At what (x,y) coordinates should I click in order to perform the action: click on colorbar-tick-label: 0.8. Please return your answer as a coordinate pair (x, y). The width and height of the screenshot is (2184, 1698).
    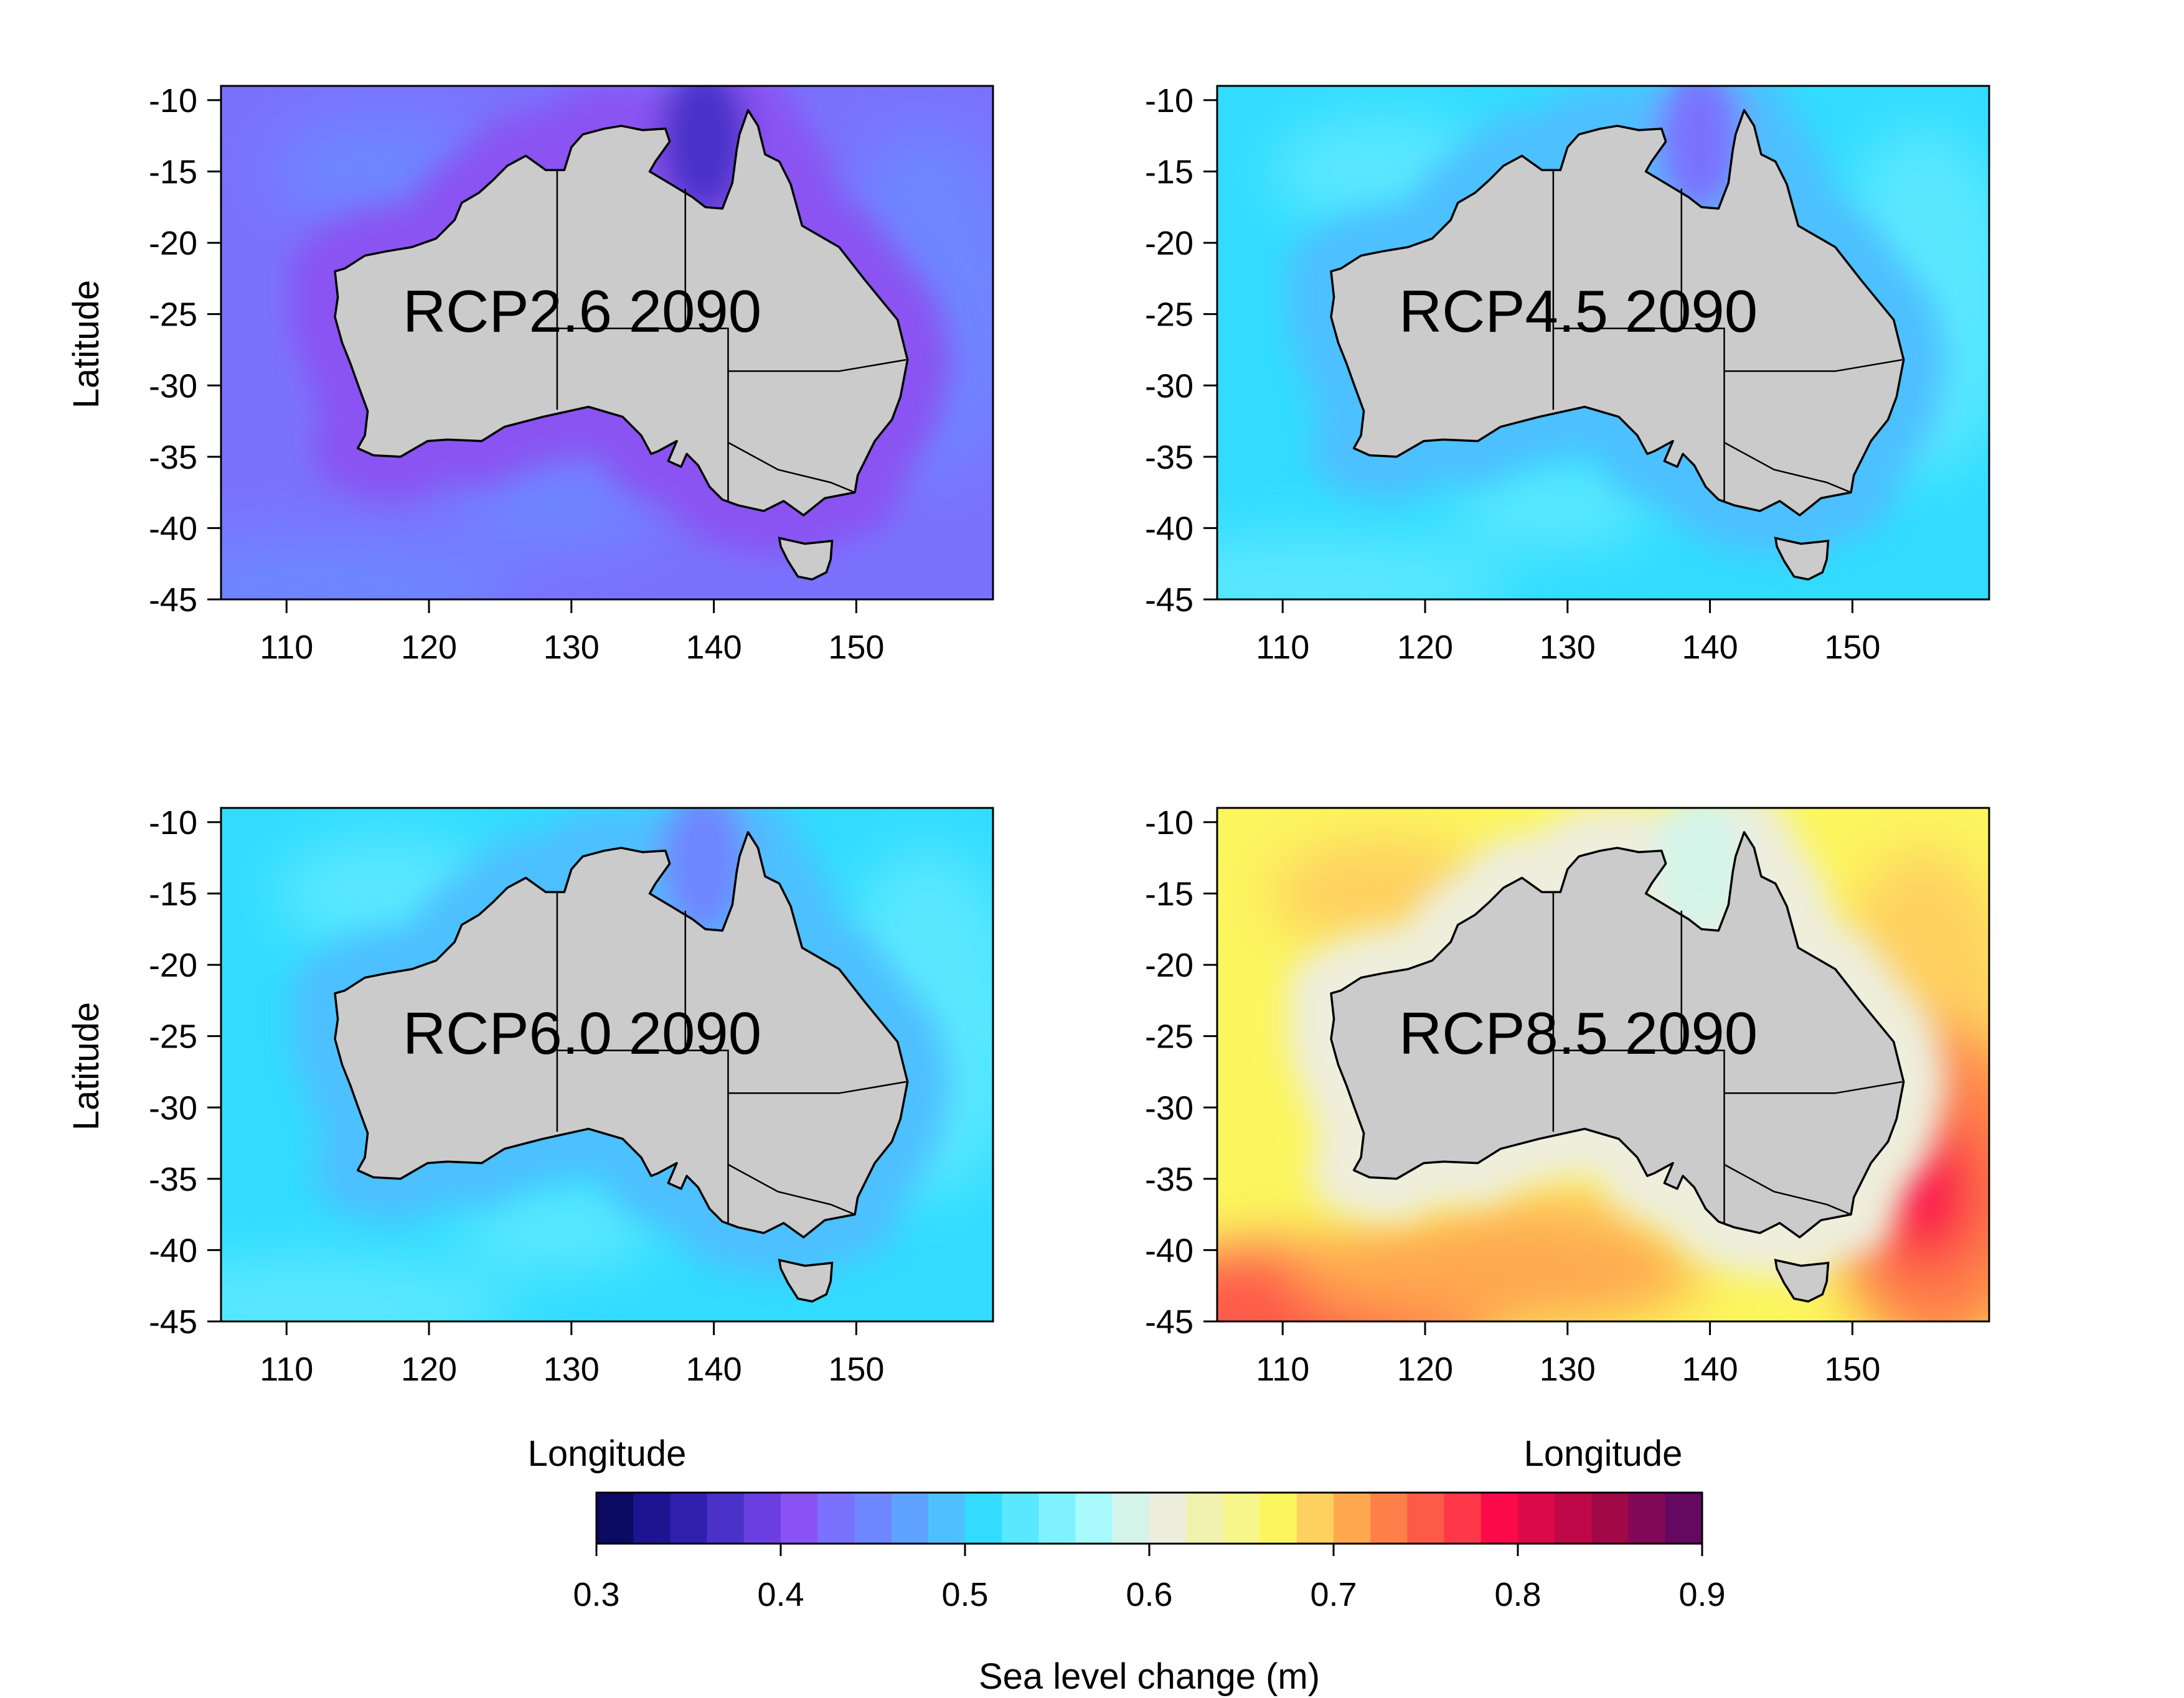
    Looking at the image, I should click on (1518, 1595).